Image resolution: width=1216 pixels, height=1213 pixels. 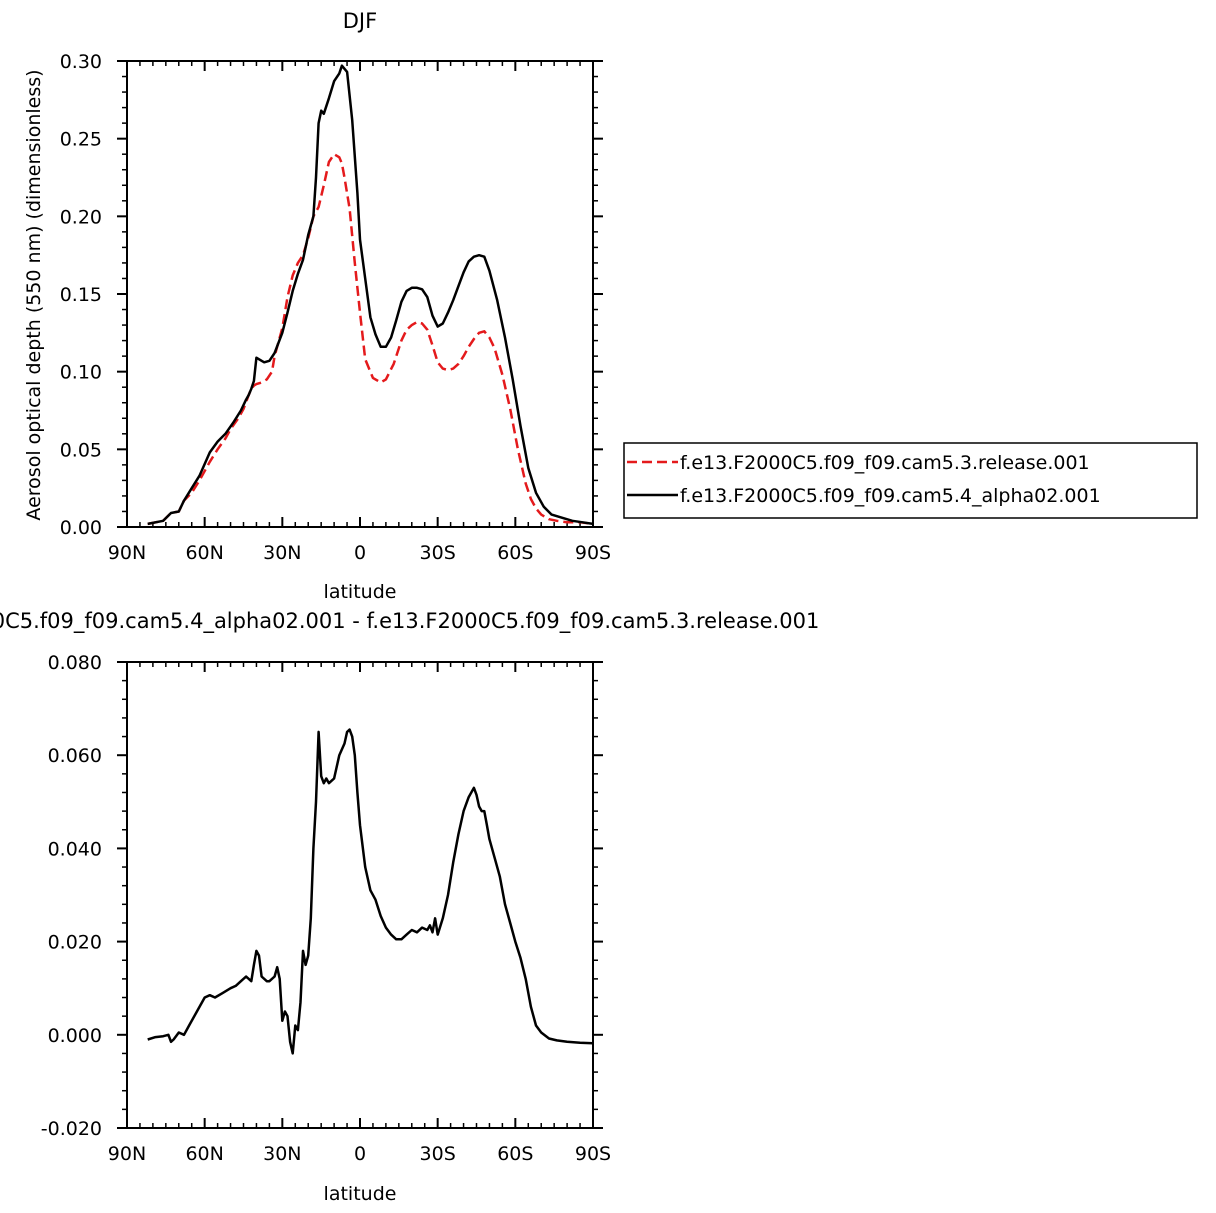 I want to click on y-tick-label: 0.020, so click(x=75, y=943).